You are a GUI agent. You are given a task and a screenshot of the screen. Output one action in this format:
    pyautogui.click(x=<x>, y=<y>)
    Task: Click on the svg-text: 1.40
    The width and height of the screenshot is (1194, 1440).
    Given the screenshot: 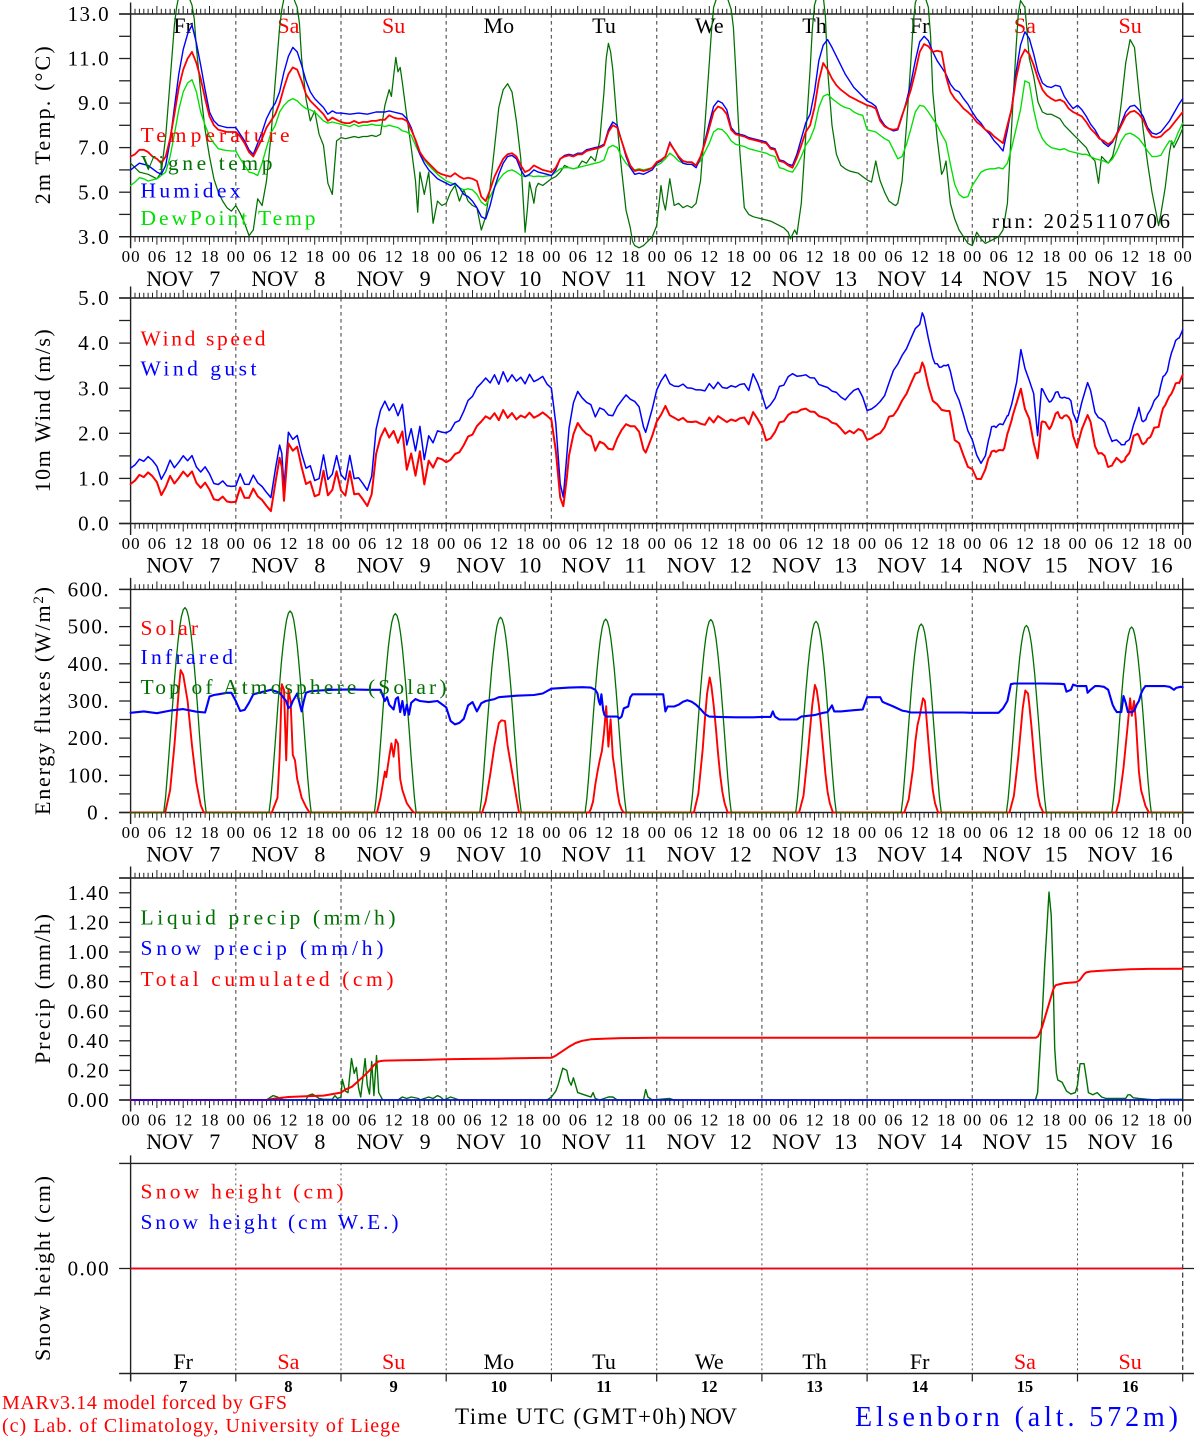 What is the action you would take?
    pyautogui.click(x=88, y=893)
    